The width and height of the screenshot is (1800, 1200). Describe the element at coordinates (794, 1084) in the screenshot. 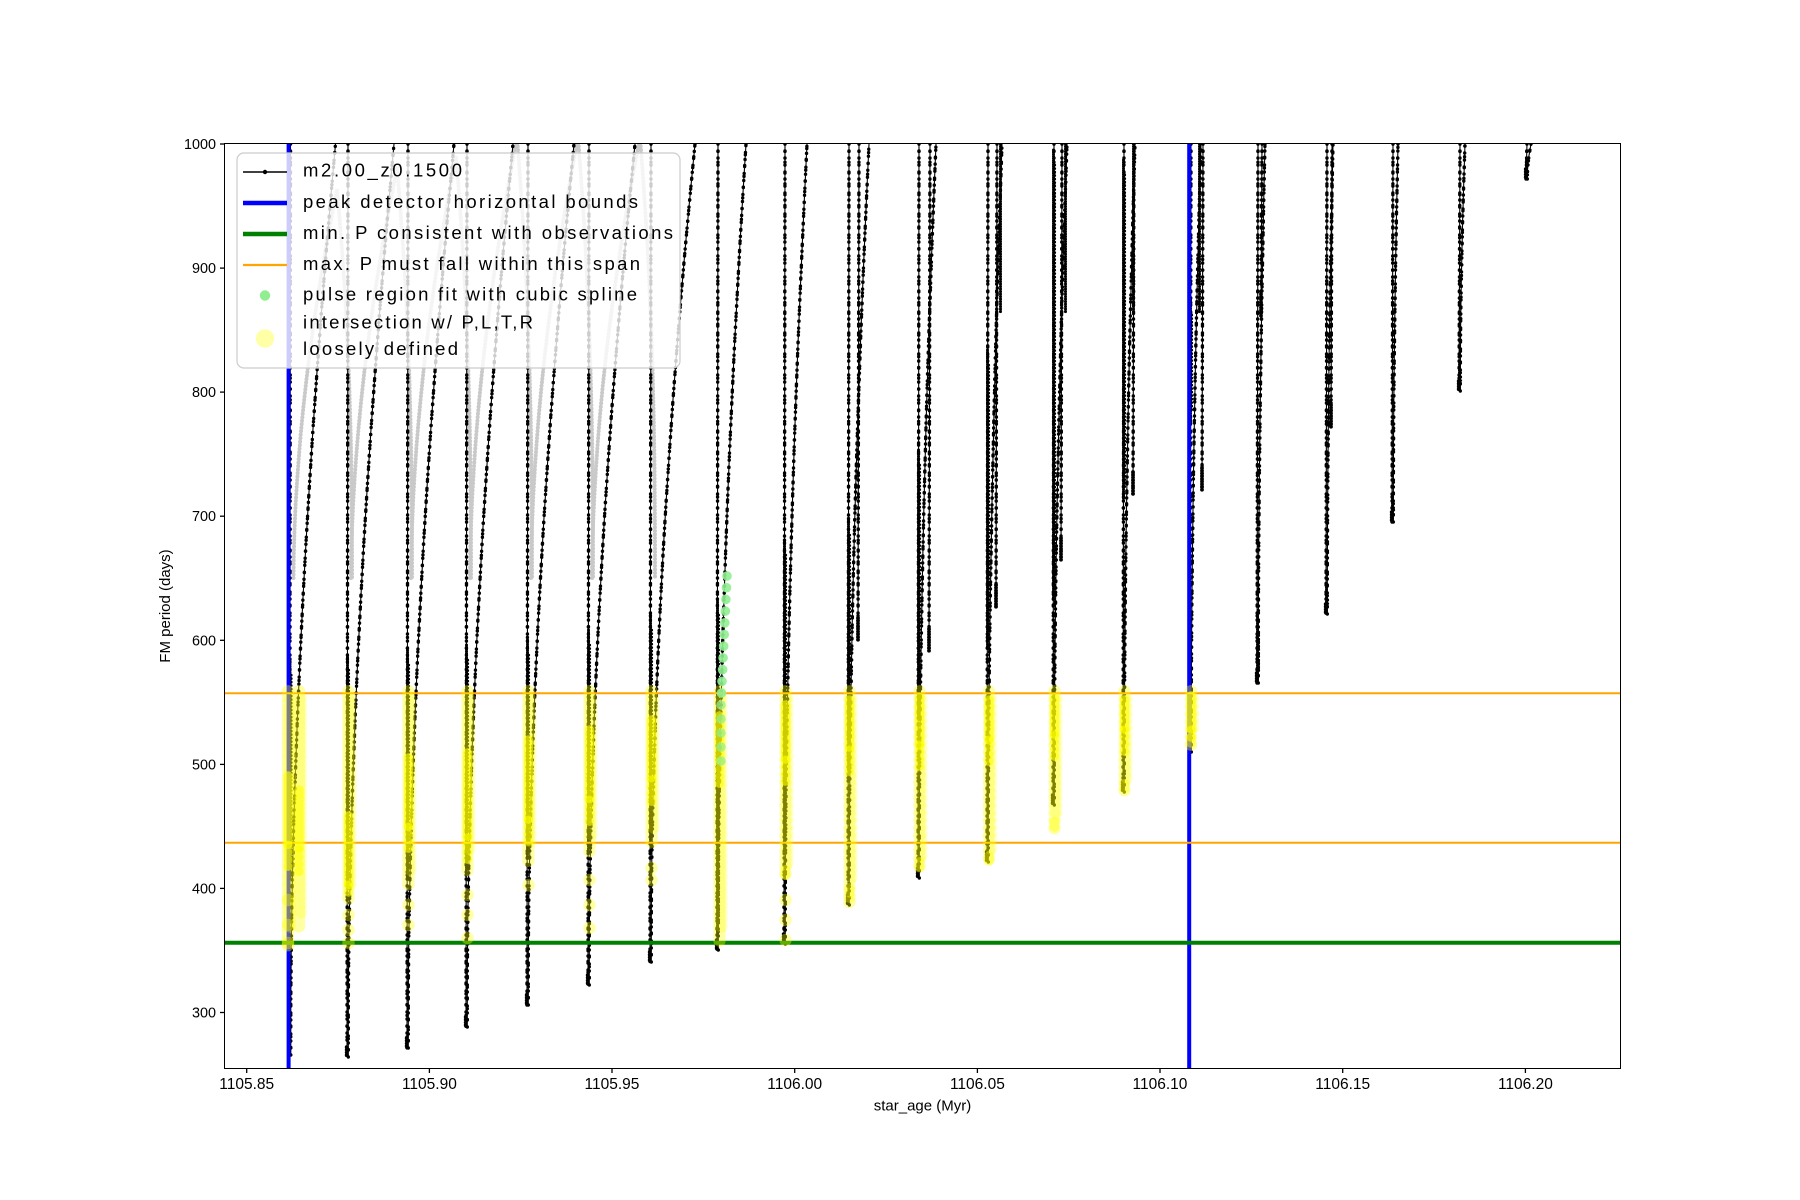

I see `svg-text: 1106.00` at that location.